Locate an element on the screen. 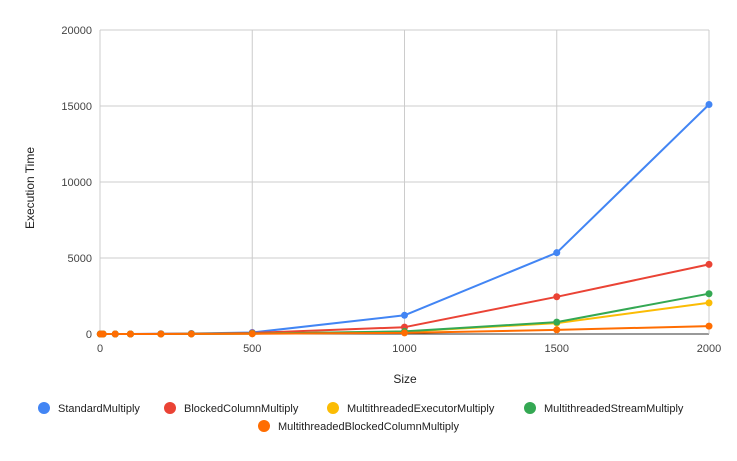 Image resolution: width=737 pixels, height=461 pixels. legend-item: MultithreadedExecutorMultiply is located at coordinates (411, 408).